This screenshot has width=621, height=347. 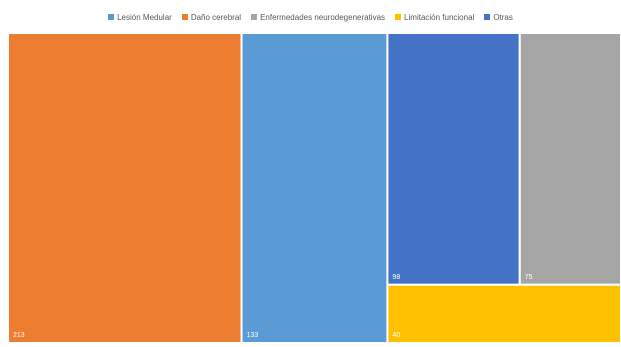 I want to click on tile-value-label: 40, so click(x=396, y=335).